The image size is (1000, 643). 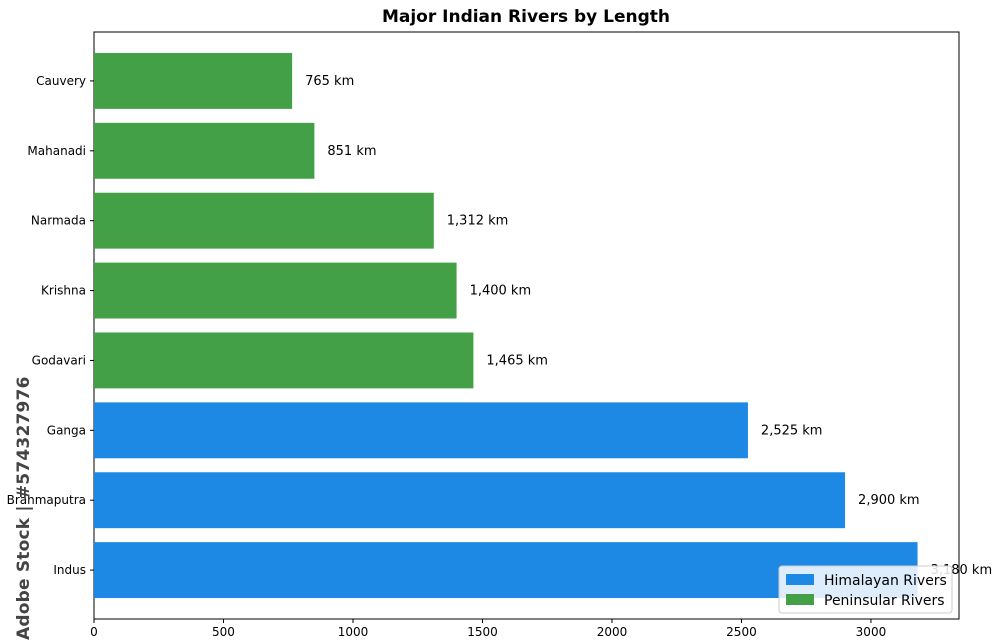 I want to click on bar-godavari, so click(x=284, y=360).